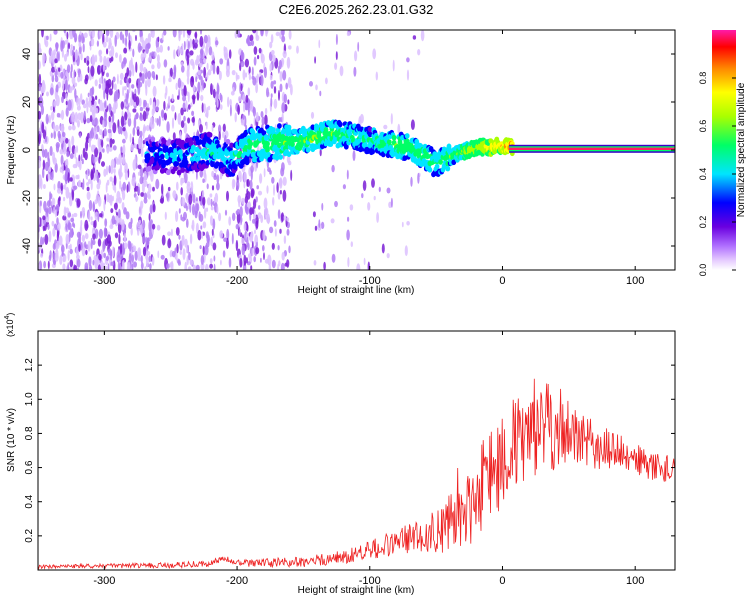 Image resolution: width=750 pixels, height=600 pixels. I want to click on snr-x-tick-label: -300, so click(104, 581).